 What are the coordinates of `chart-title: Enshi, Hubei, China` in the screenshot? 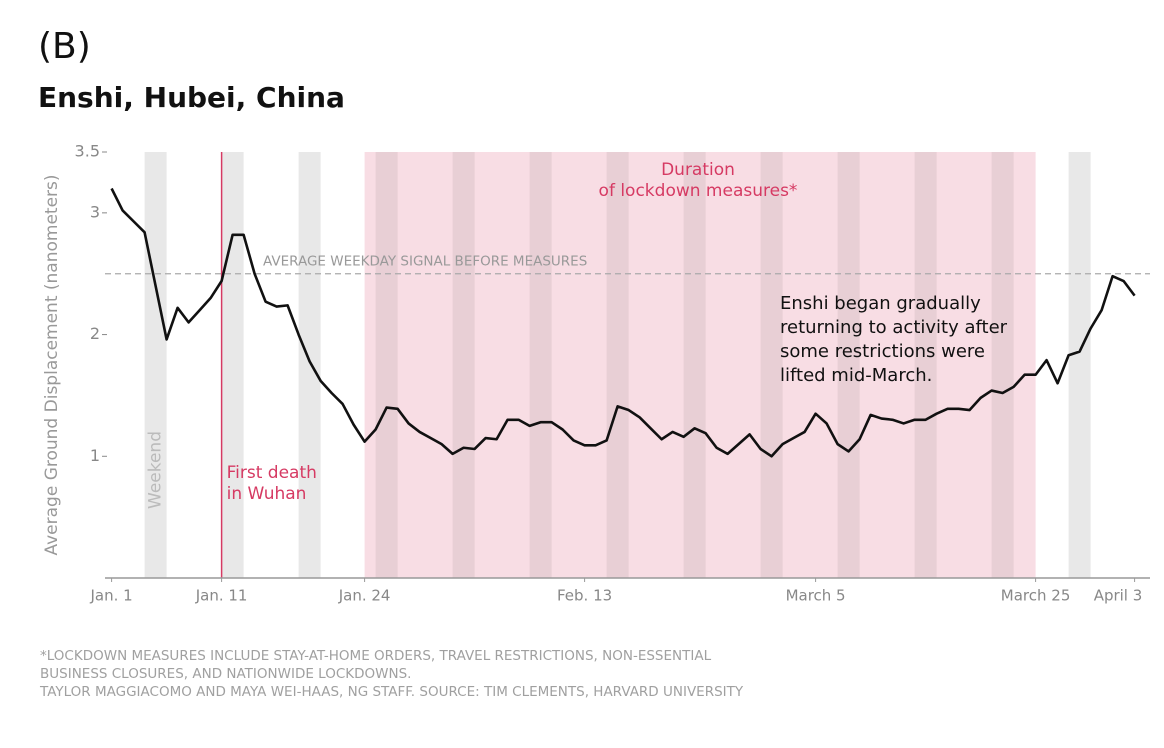 It's located at (191, 97).